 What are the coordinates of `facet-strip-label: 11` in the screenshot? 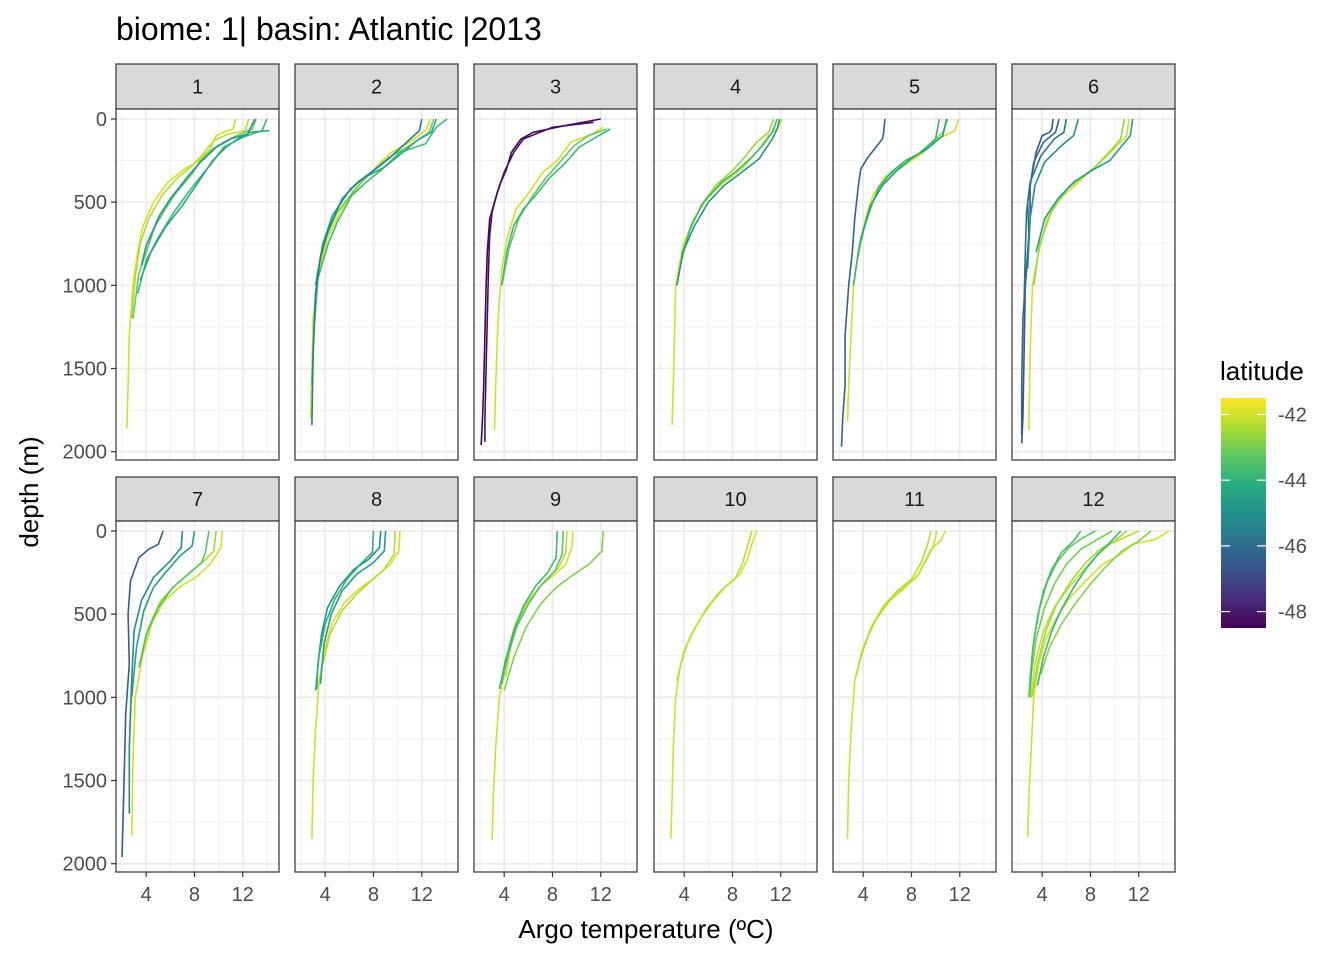 It's located at (914, 500).